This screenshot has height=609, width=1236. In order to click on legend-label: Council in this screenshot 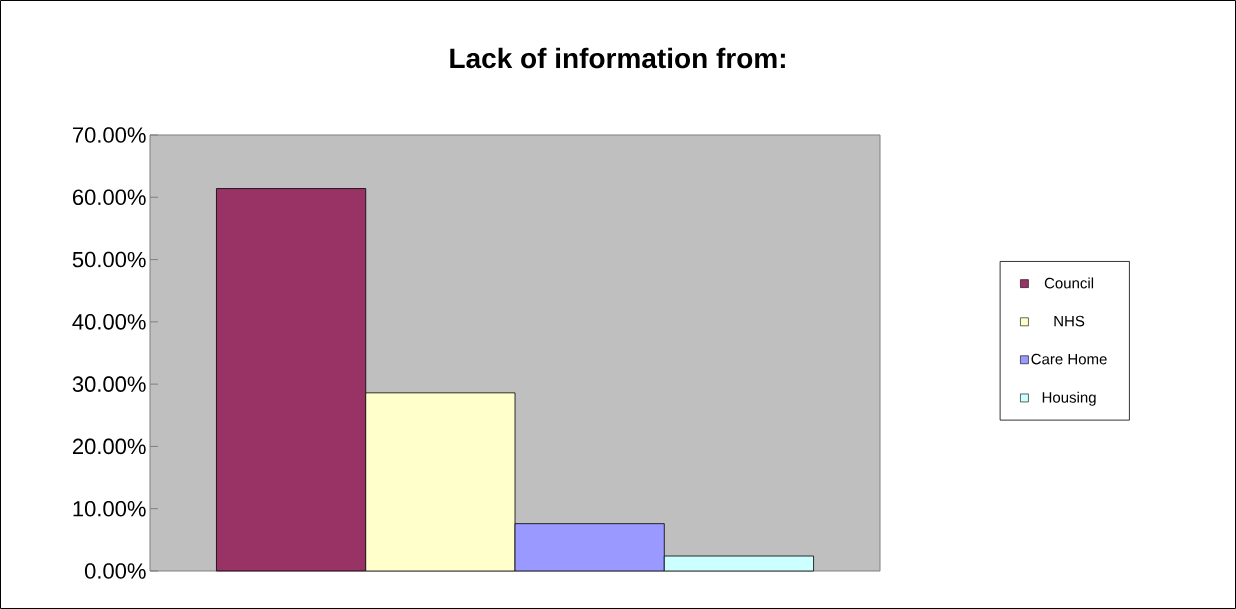, I will do `click(1069, 283)`.